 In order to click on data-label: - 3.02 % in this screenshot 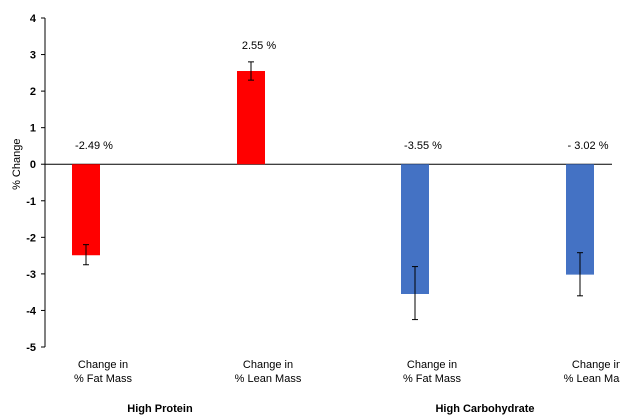, I will do `click(588, 146)`.